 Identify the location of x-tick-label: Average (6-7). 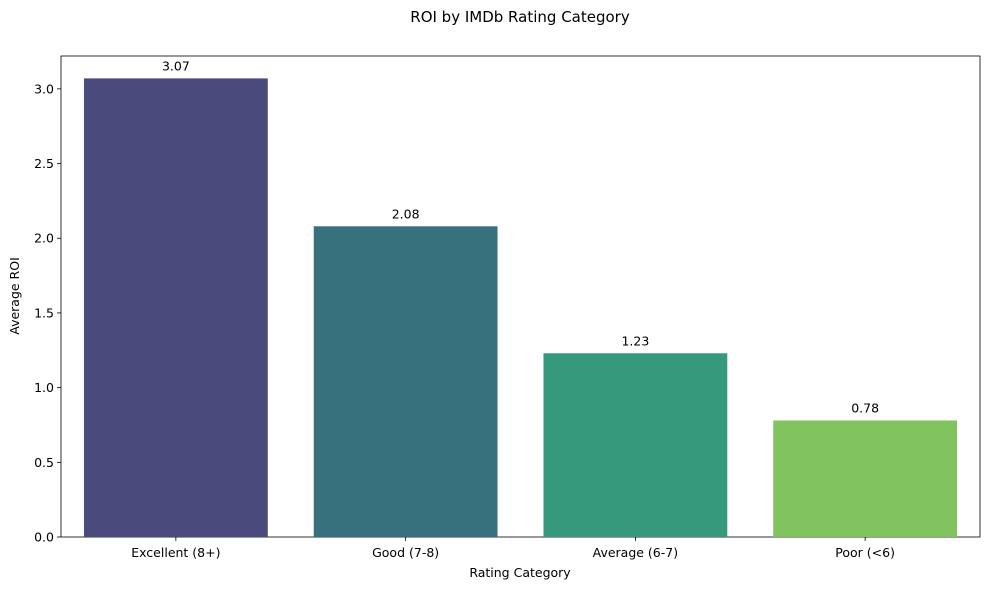
(635, 552).